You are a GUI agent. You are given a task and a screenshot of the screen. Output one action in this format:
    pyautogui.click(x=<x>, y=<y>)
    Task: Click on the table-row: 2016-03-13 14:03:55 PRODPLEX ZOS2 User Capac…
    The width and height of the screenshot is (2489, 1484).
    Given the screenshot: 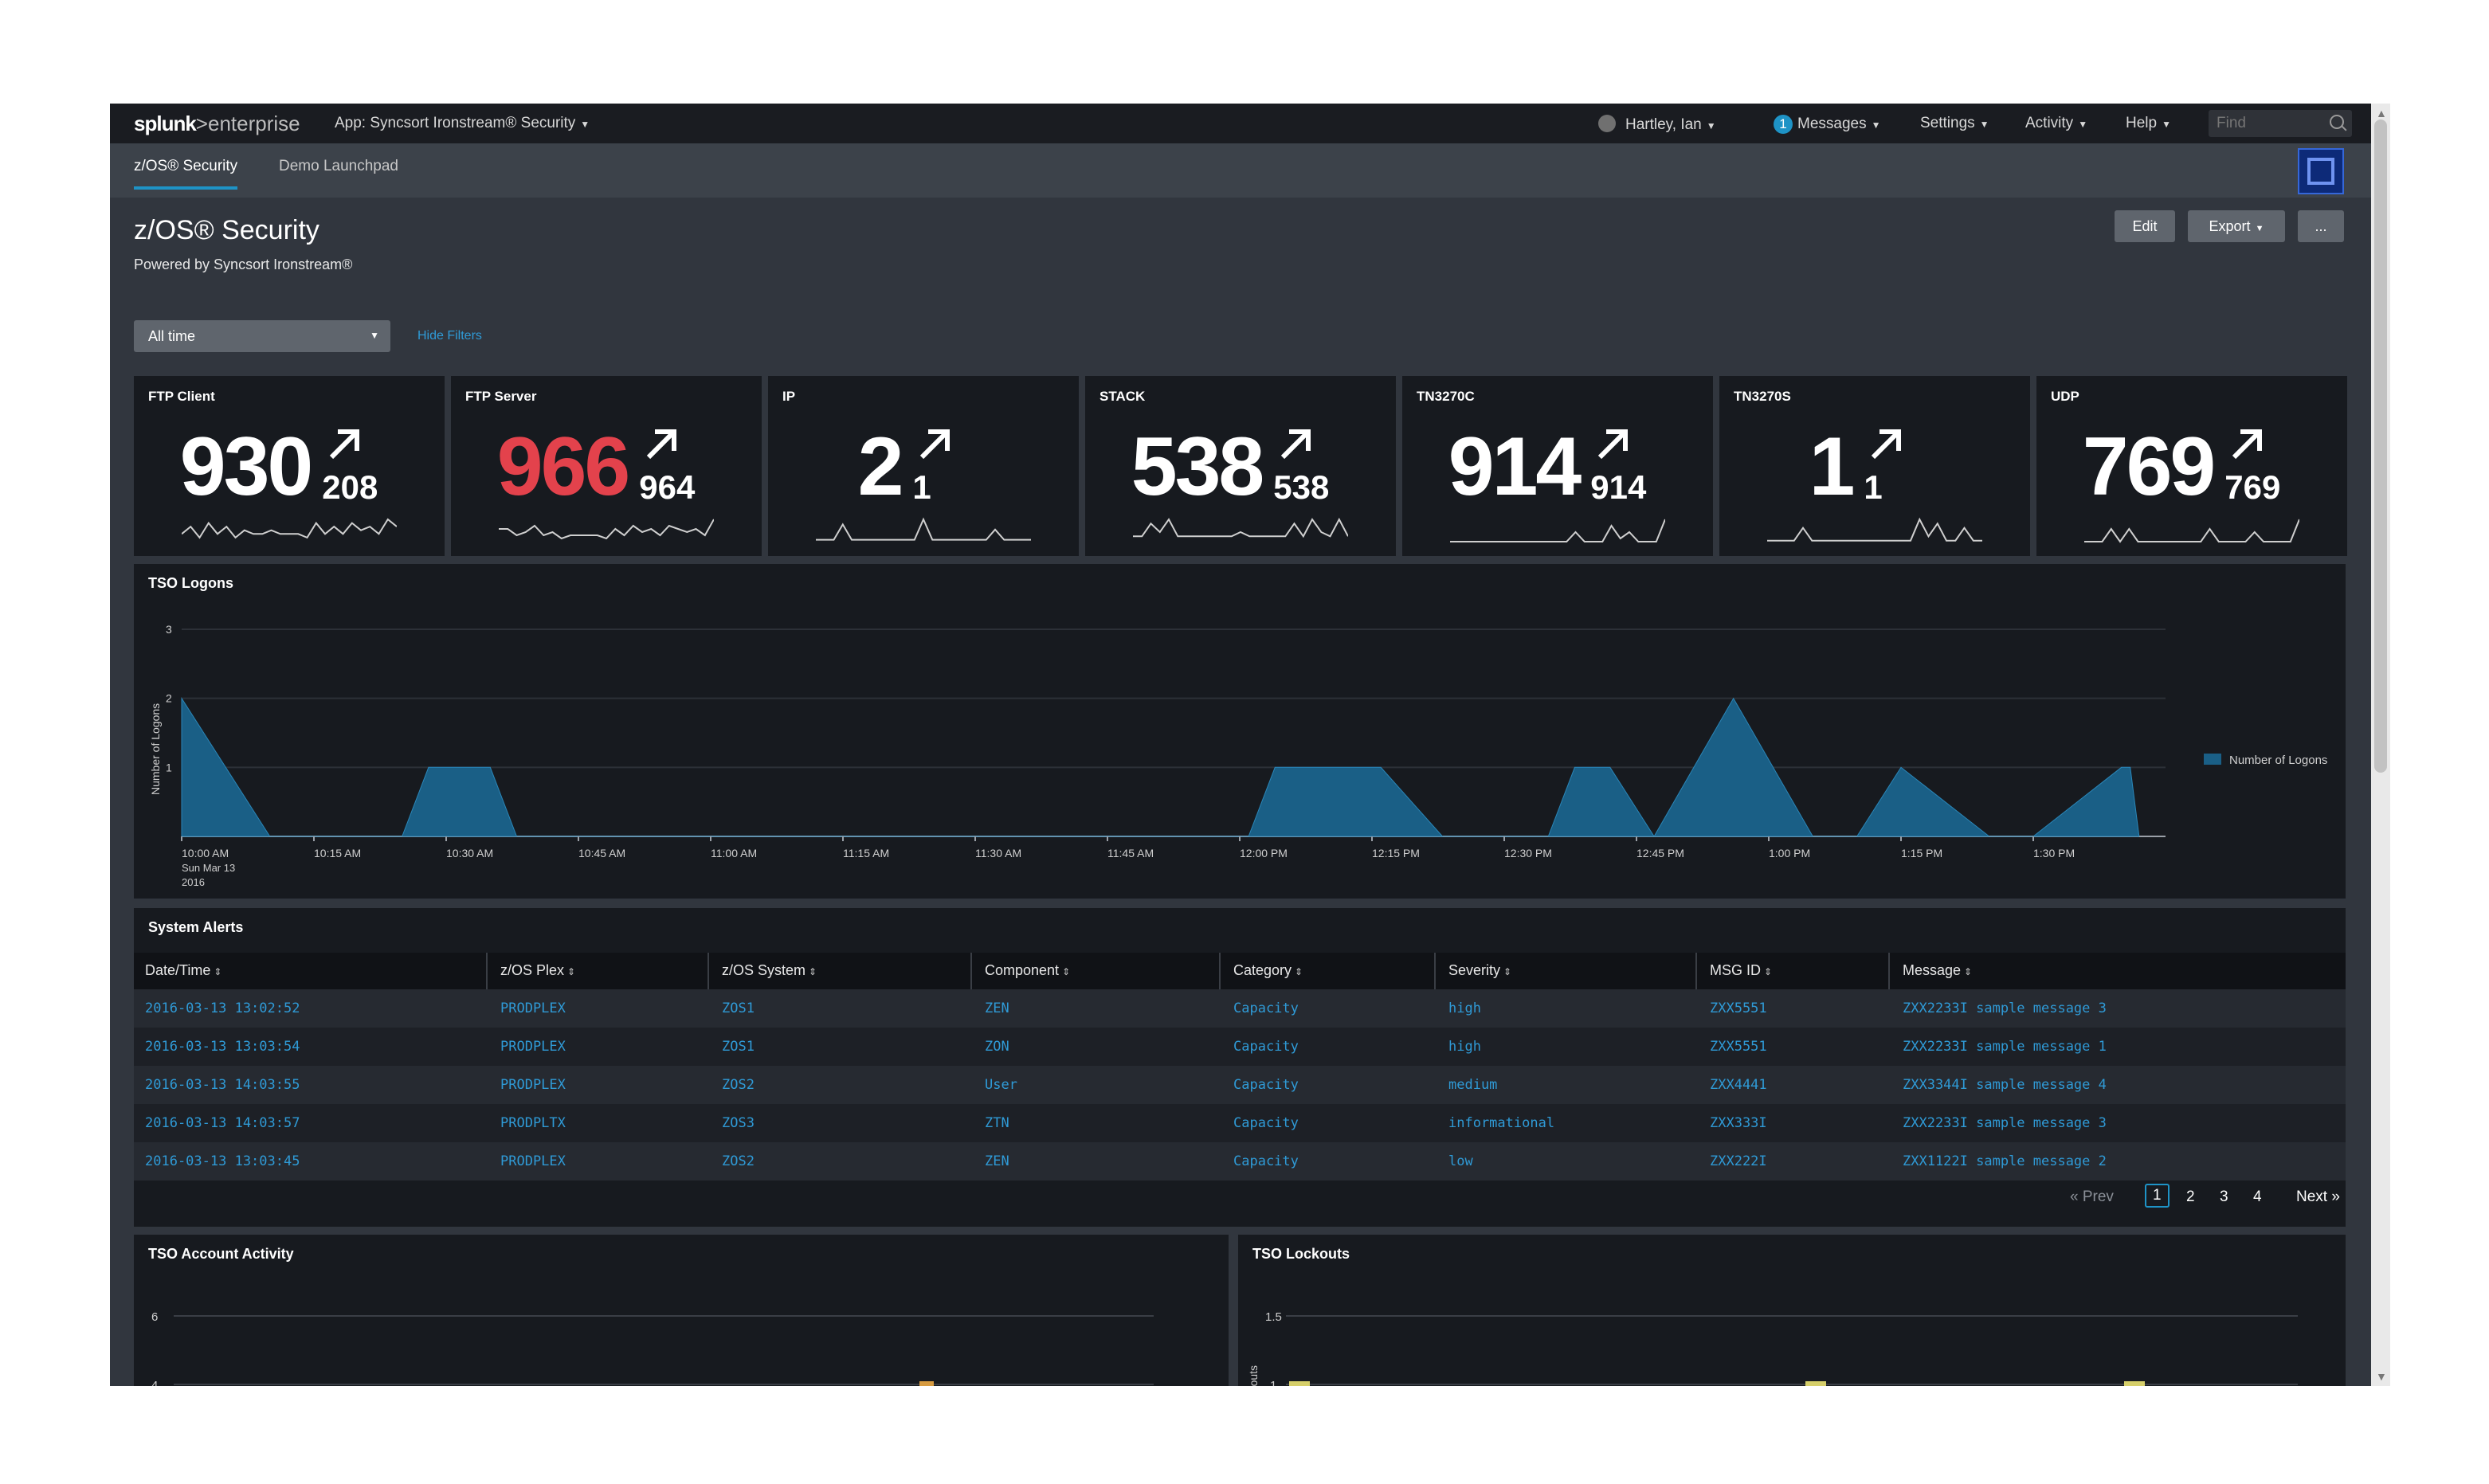 What is the action you would take?
    pyautogui.click(x=1240, y=1085)
    